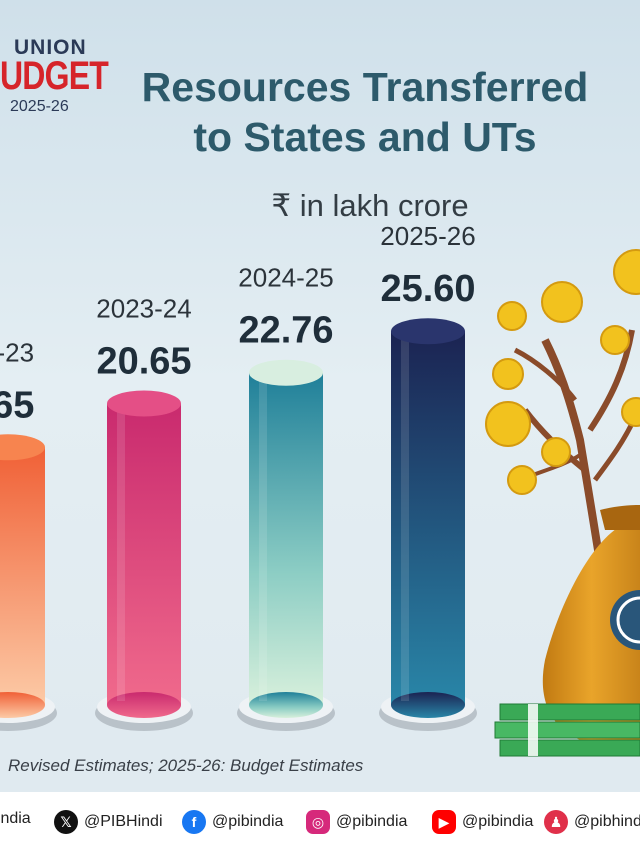 This screenshot has height=853, width=640. Describe the element at coordinates (123, 821) in the screenshot. I see `footer-label-x: @PIBHindi` at that location.